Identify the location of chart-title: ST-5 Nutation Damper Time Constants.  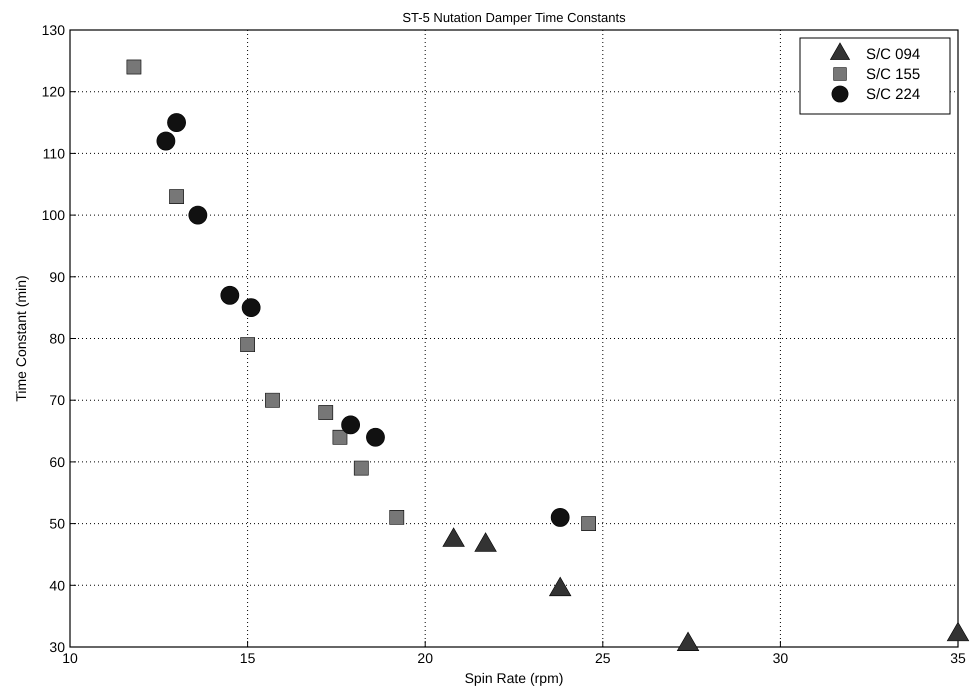
(514, 17).